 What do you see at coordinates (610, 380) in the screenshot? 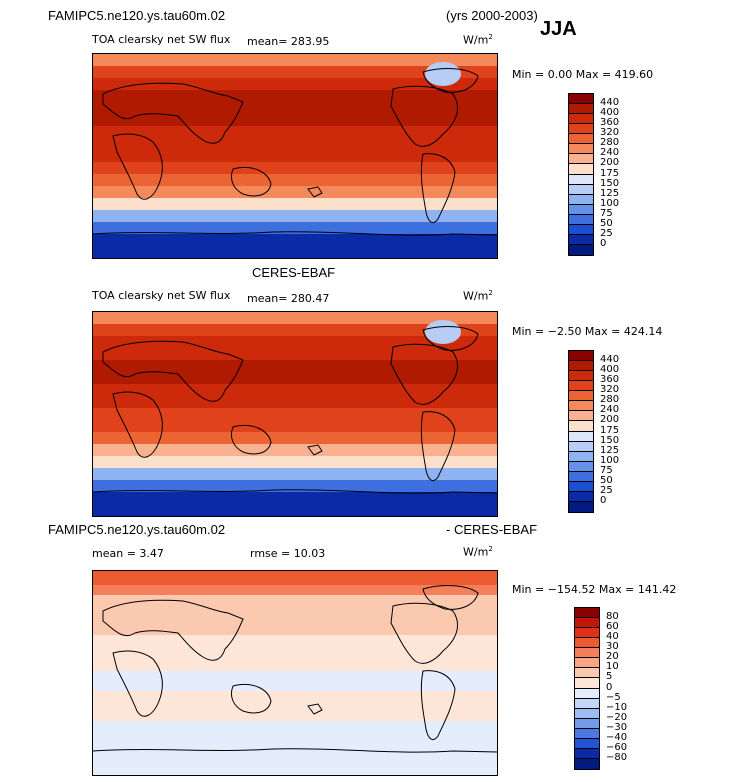
I see `colorbar-tick-label: 360` at bounding box center [610, 380].